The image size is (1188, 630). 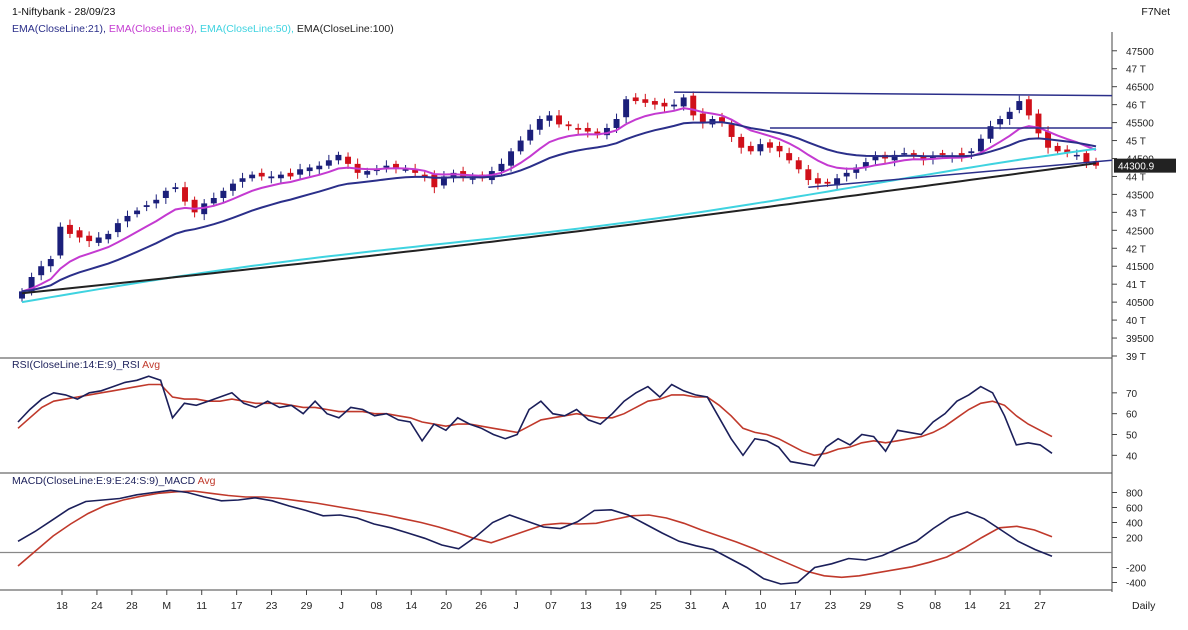 I want to click on x-tick-label: 10, so click(x=761, y=606).